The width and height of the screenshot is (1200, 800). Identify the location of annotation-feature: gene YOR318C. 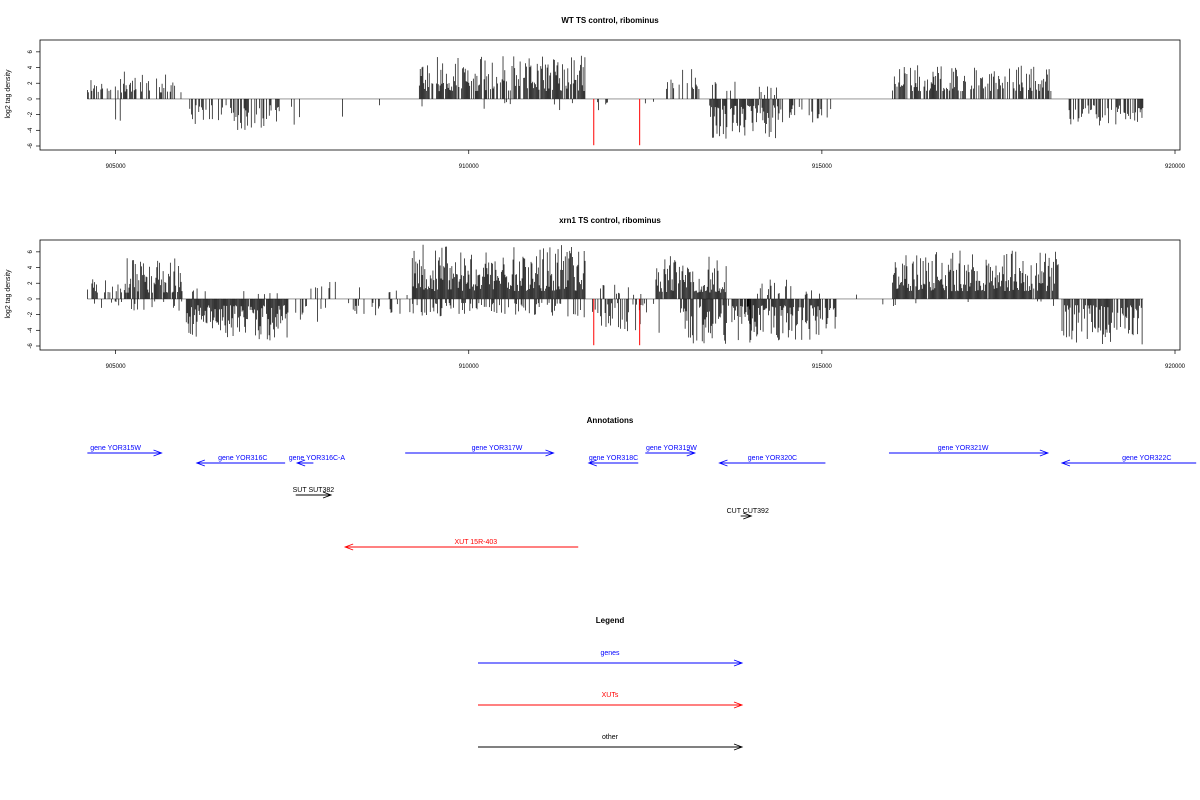
(613, 461).